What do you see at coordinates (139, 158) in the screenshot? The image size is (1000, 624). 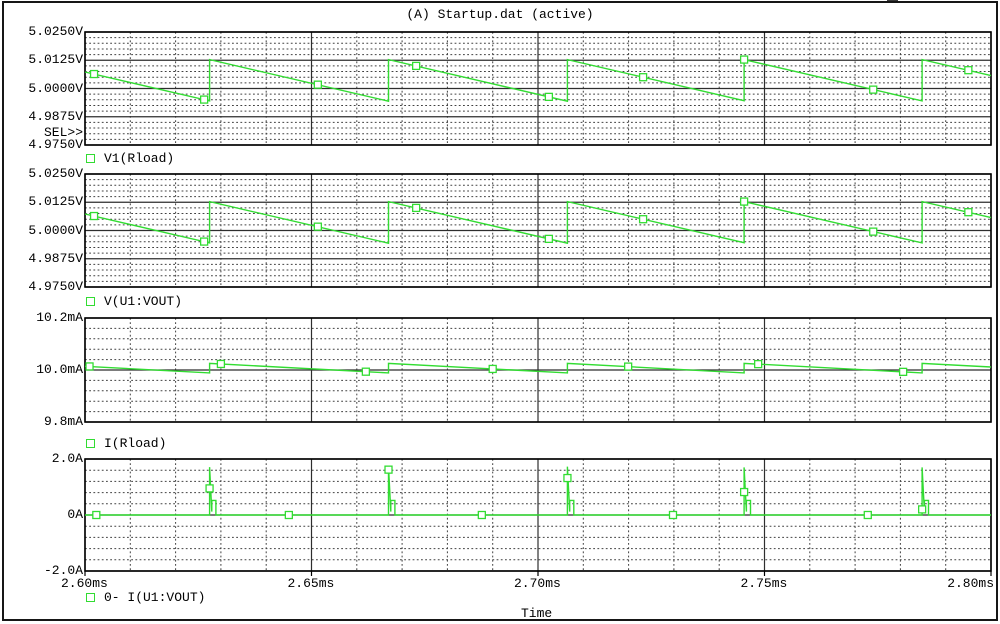 I see `trace-legend-label: V1(Rload)` at bounding box center [139, 158].